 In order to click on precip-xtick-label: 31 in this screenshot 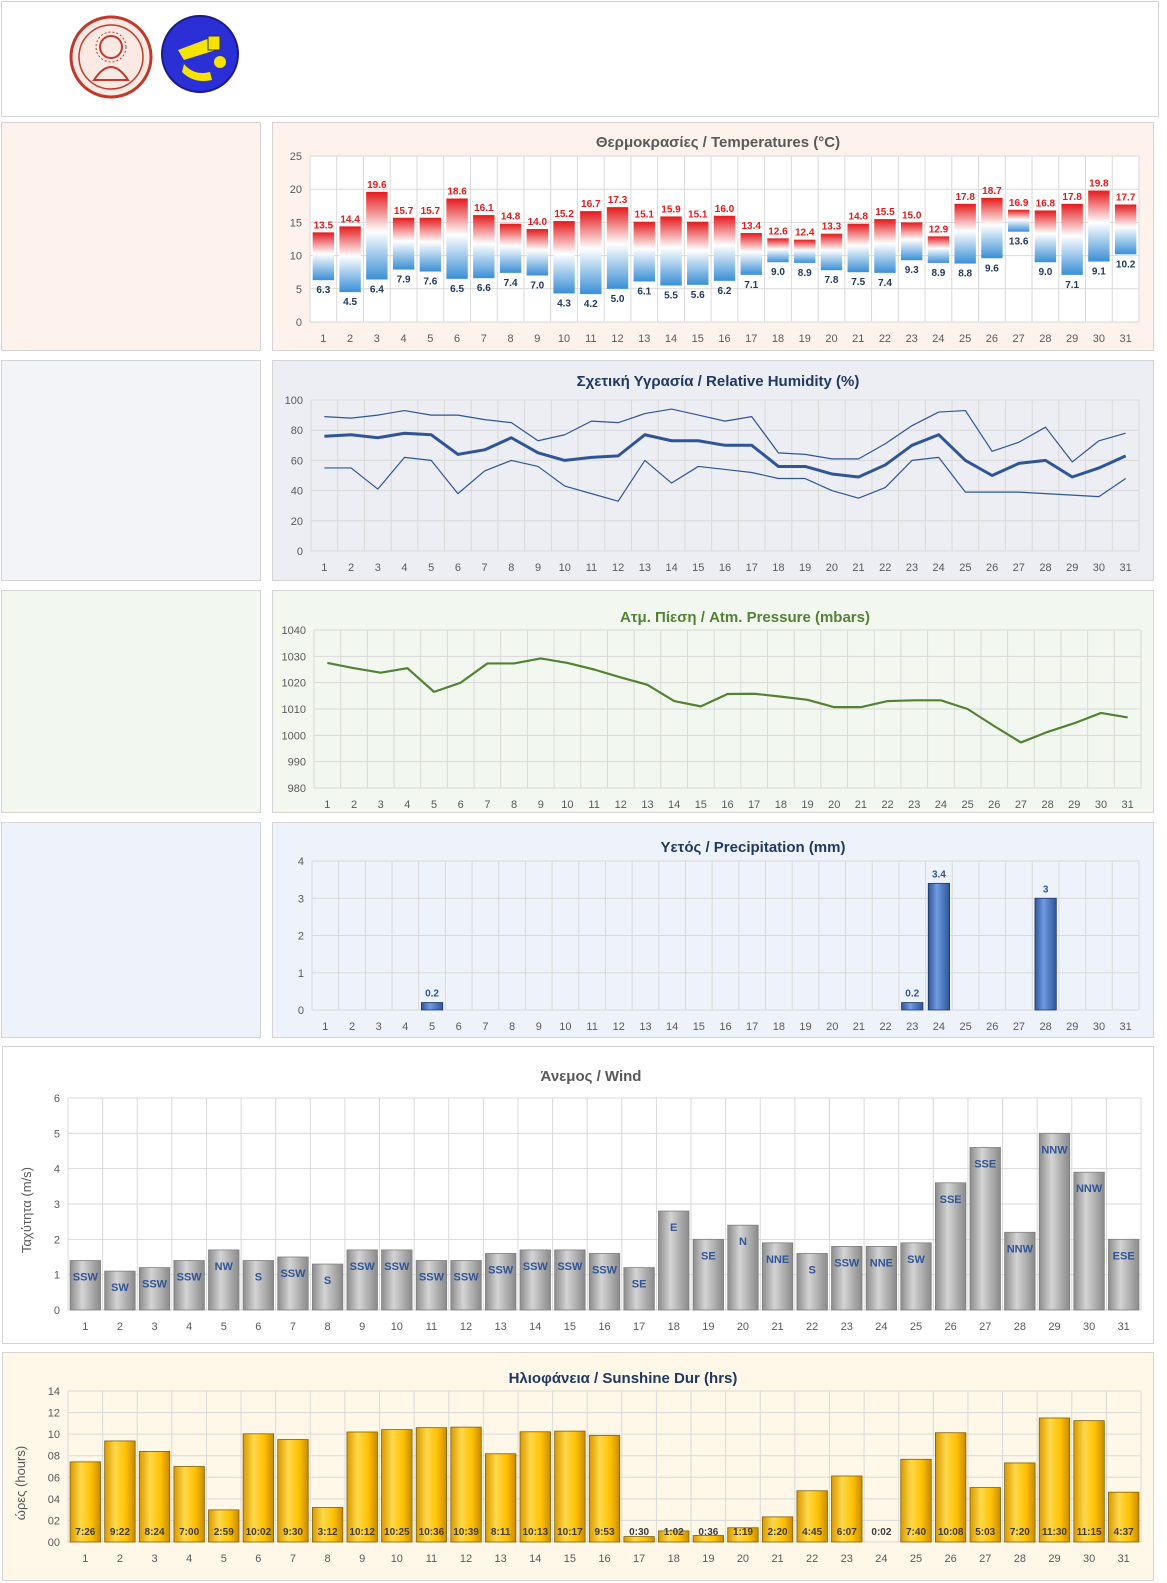, I will do `click(1126, 1027)`.